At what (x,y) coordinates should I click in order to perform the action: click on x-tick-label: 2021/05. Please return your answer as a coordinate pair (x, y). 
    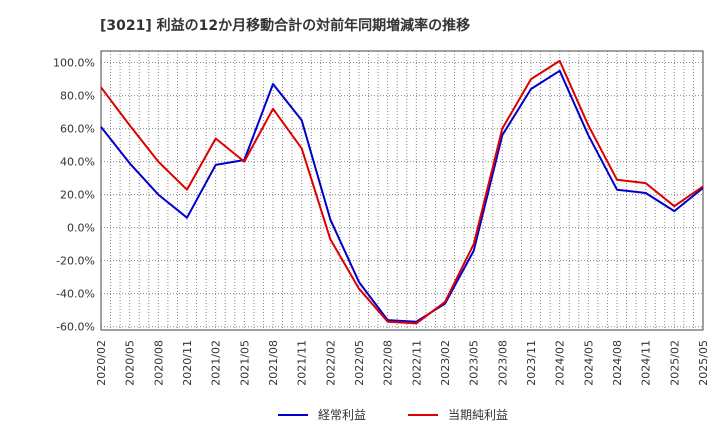
    Looking at the image, I should click on (244, 363).